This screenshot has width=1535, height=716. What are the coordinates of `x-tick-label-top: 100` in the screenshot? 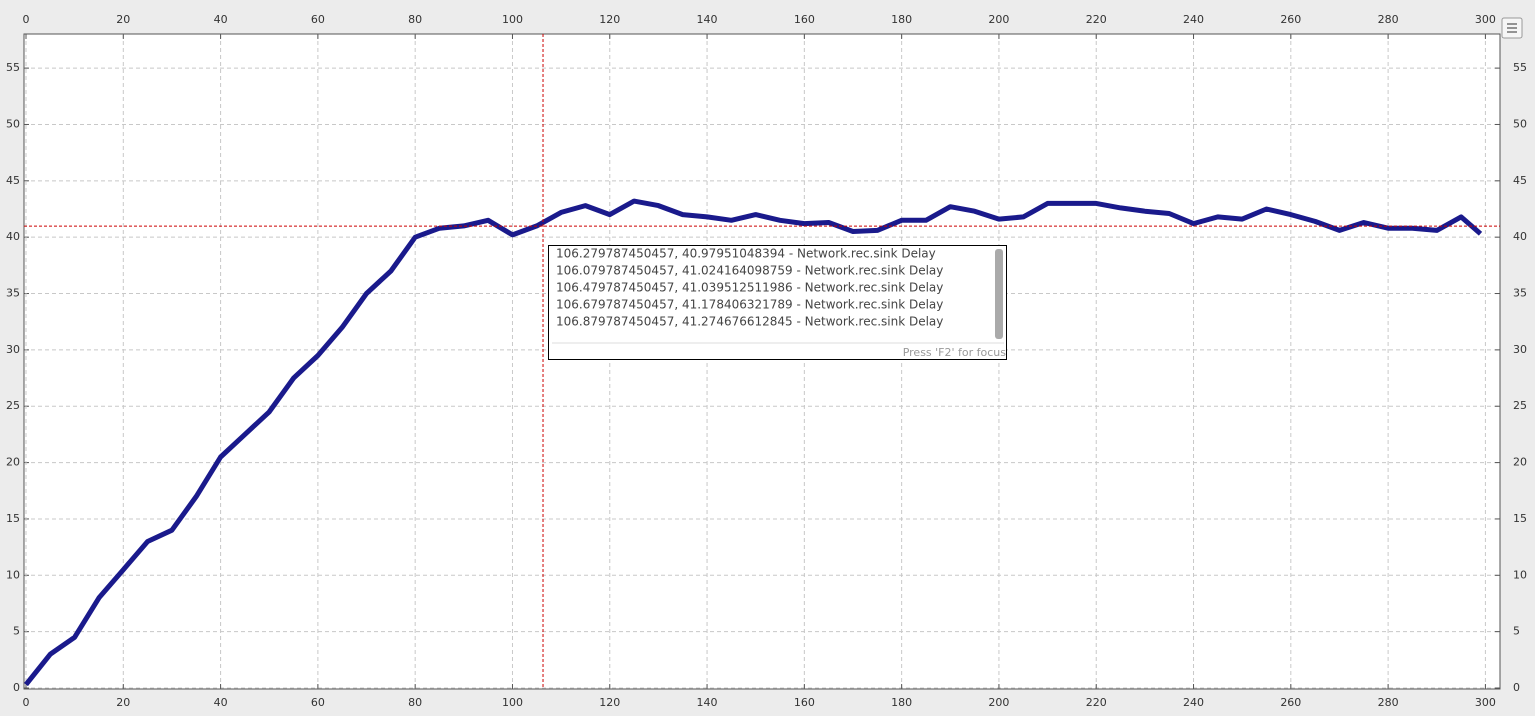 It's located at (512, 19).